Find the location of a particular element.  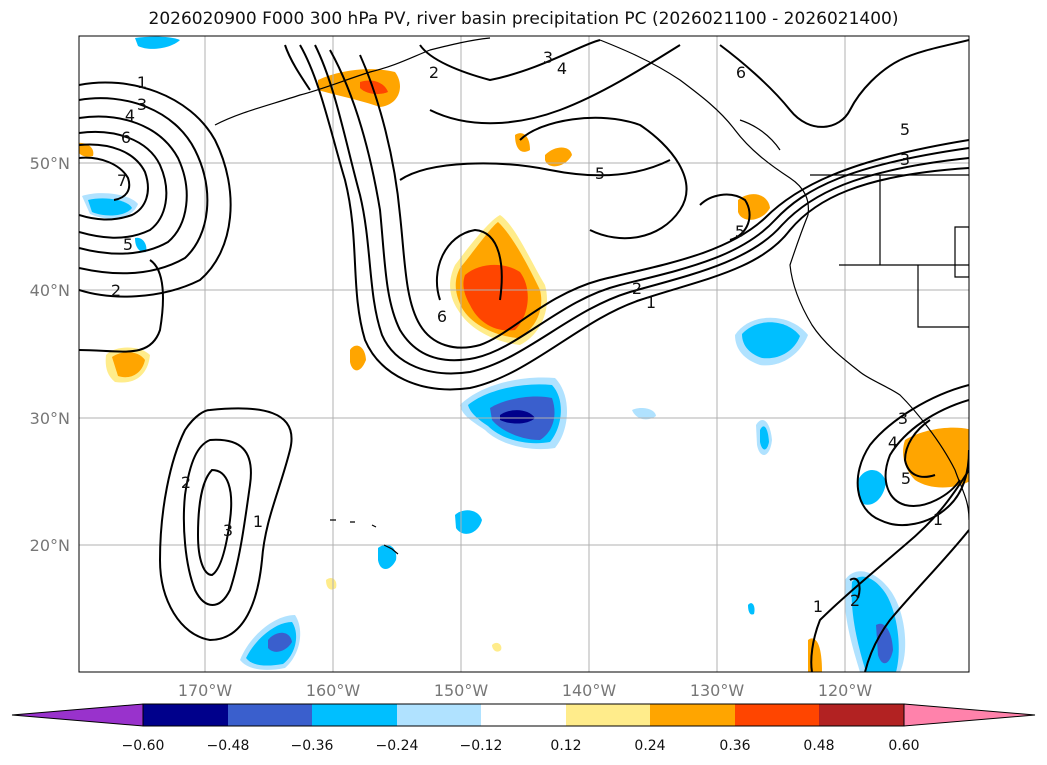

lon-tick-labels: 170°W 160°W 150°W 140°W 130°W 120°W is located at coordinates (525, 690).